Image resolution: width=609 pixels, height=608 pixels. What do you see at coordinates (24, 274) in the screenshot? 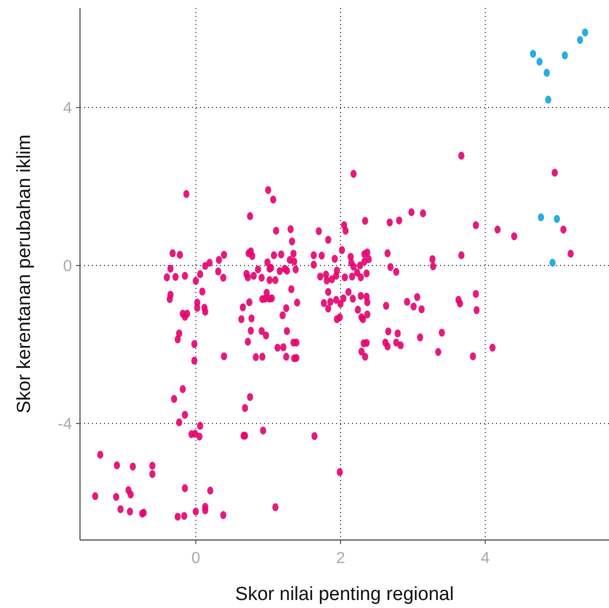
I see `y-axis-title: Skor kerentanan perubahan iklim` at bounding box center [24, 274].